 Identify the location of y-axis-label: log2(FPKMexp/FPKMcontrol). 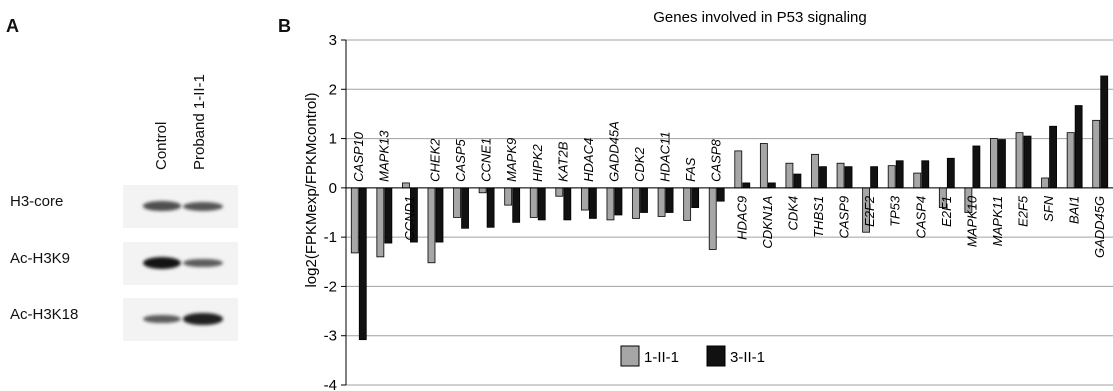
(311, 189).